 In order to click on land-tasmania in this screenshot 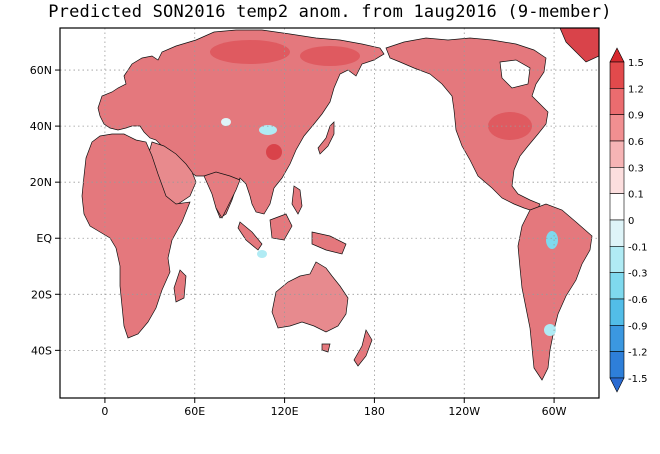, I will do `click(326, 348)`.